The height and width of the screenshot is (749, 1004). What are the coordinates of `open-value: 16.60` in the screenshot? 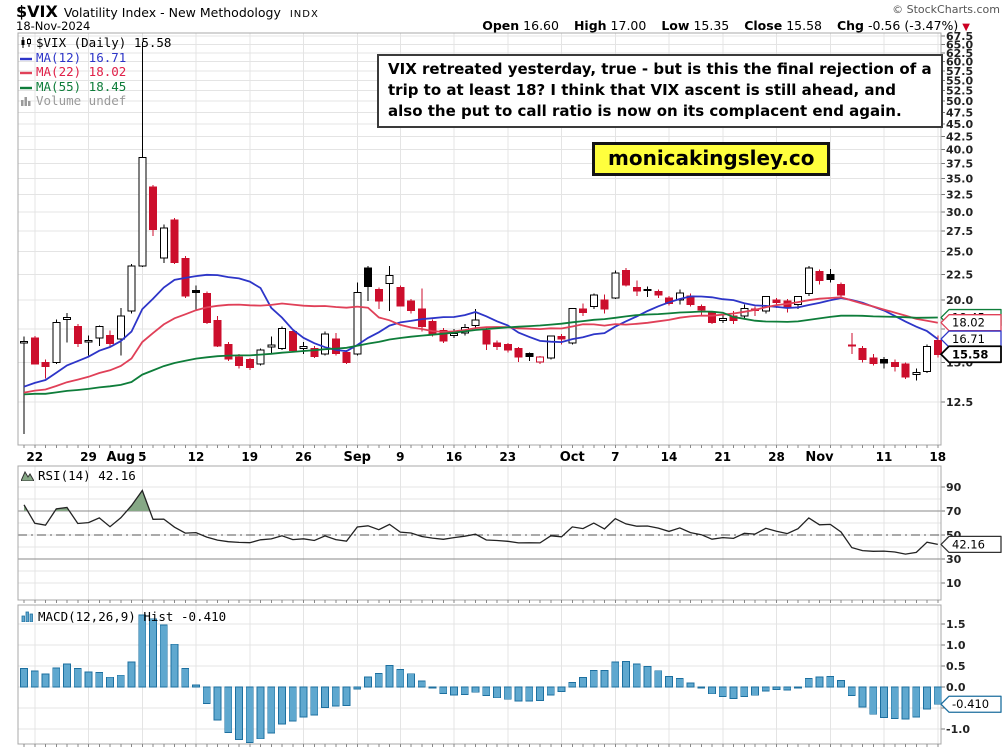 It's located at (541, 25).